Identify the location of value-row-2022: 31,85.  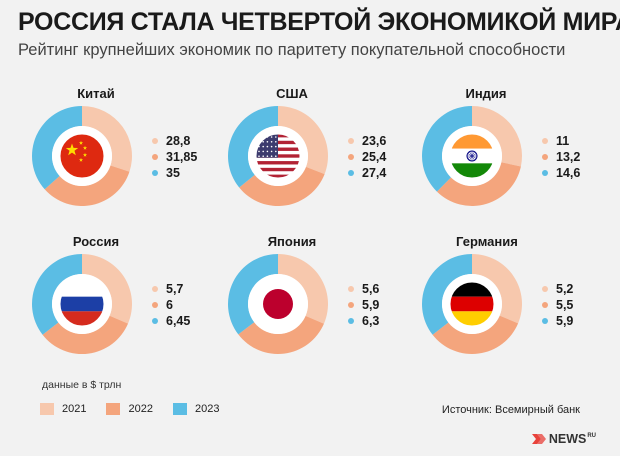
(174, 157).